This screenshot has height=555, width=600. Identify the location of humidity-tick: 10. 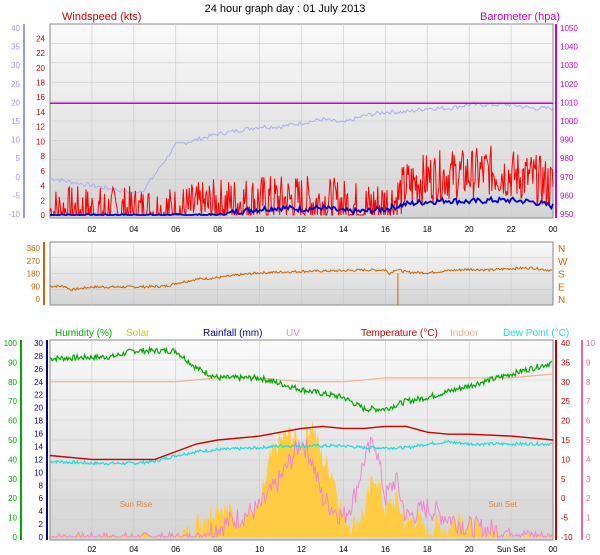
(12, 518).